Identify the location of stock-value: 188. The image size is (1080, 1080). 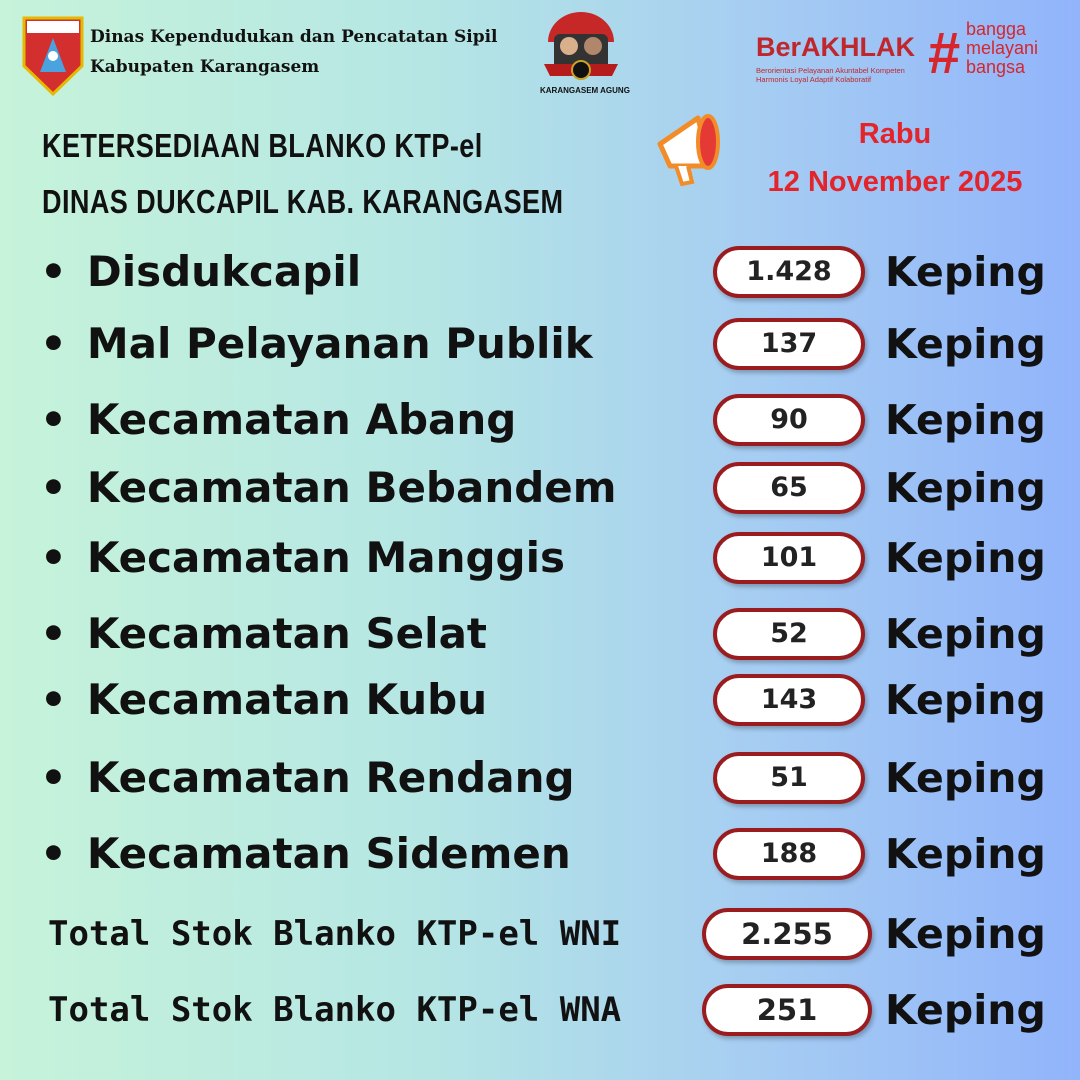
(789, 854).